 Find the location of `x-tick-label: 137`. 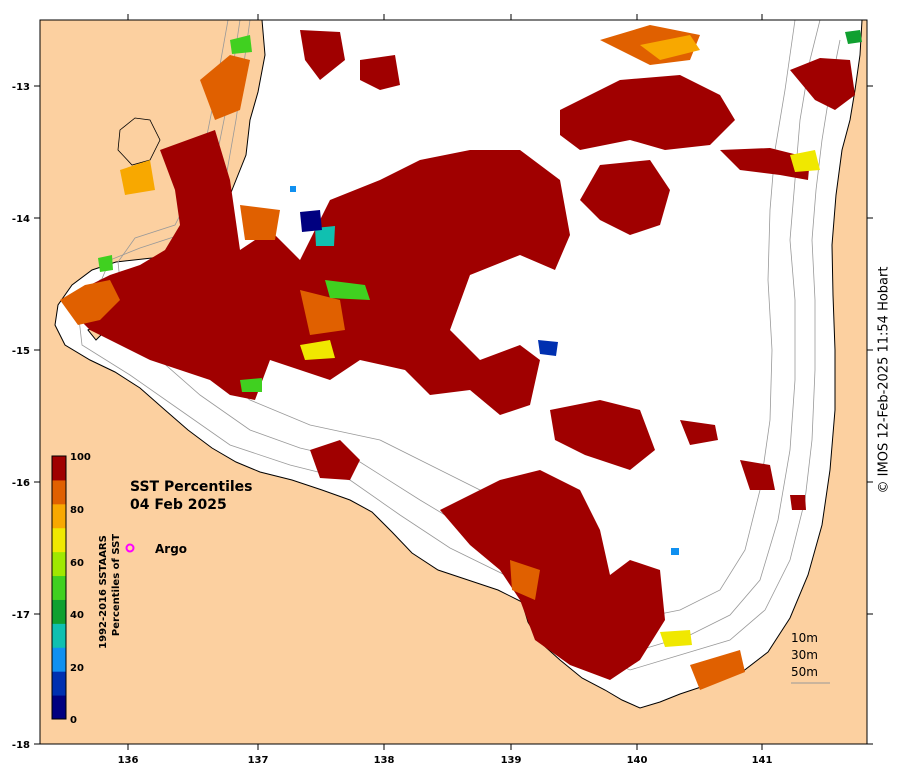

x-tick-label: 137 is located at coordinates (258, 760).